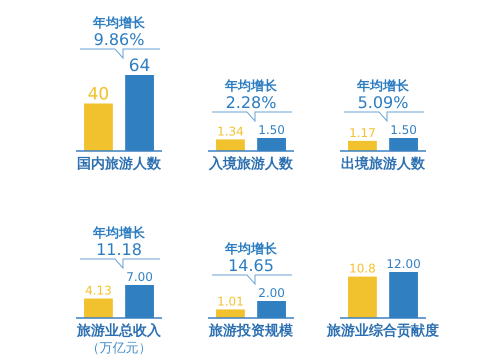 The height and width of the screenshot is (362, 500). Describe the element at coordinates (383, 102) in the screenshot. I see `text: 5.09%` at that location.